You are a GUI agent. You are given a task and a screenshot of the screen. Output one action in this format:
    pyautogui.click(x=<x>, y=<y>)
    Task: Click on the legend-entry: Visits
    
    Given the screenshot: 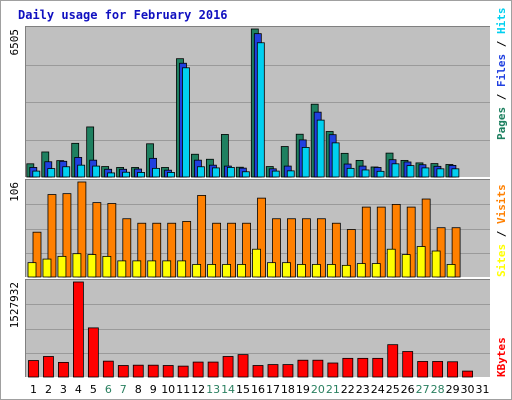 What is the action you would take?
    pyautogui.click(x=501, y=204)
    